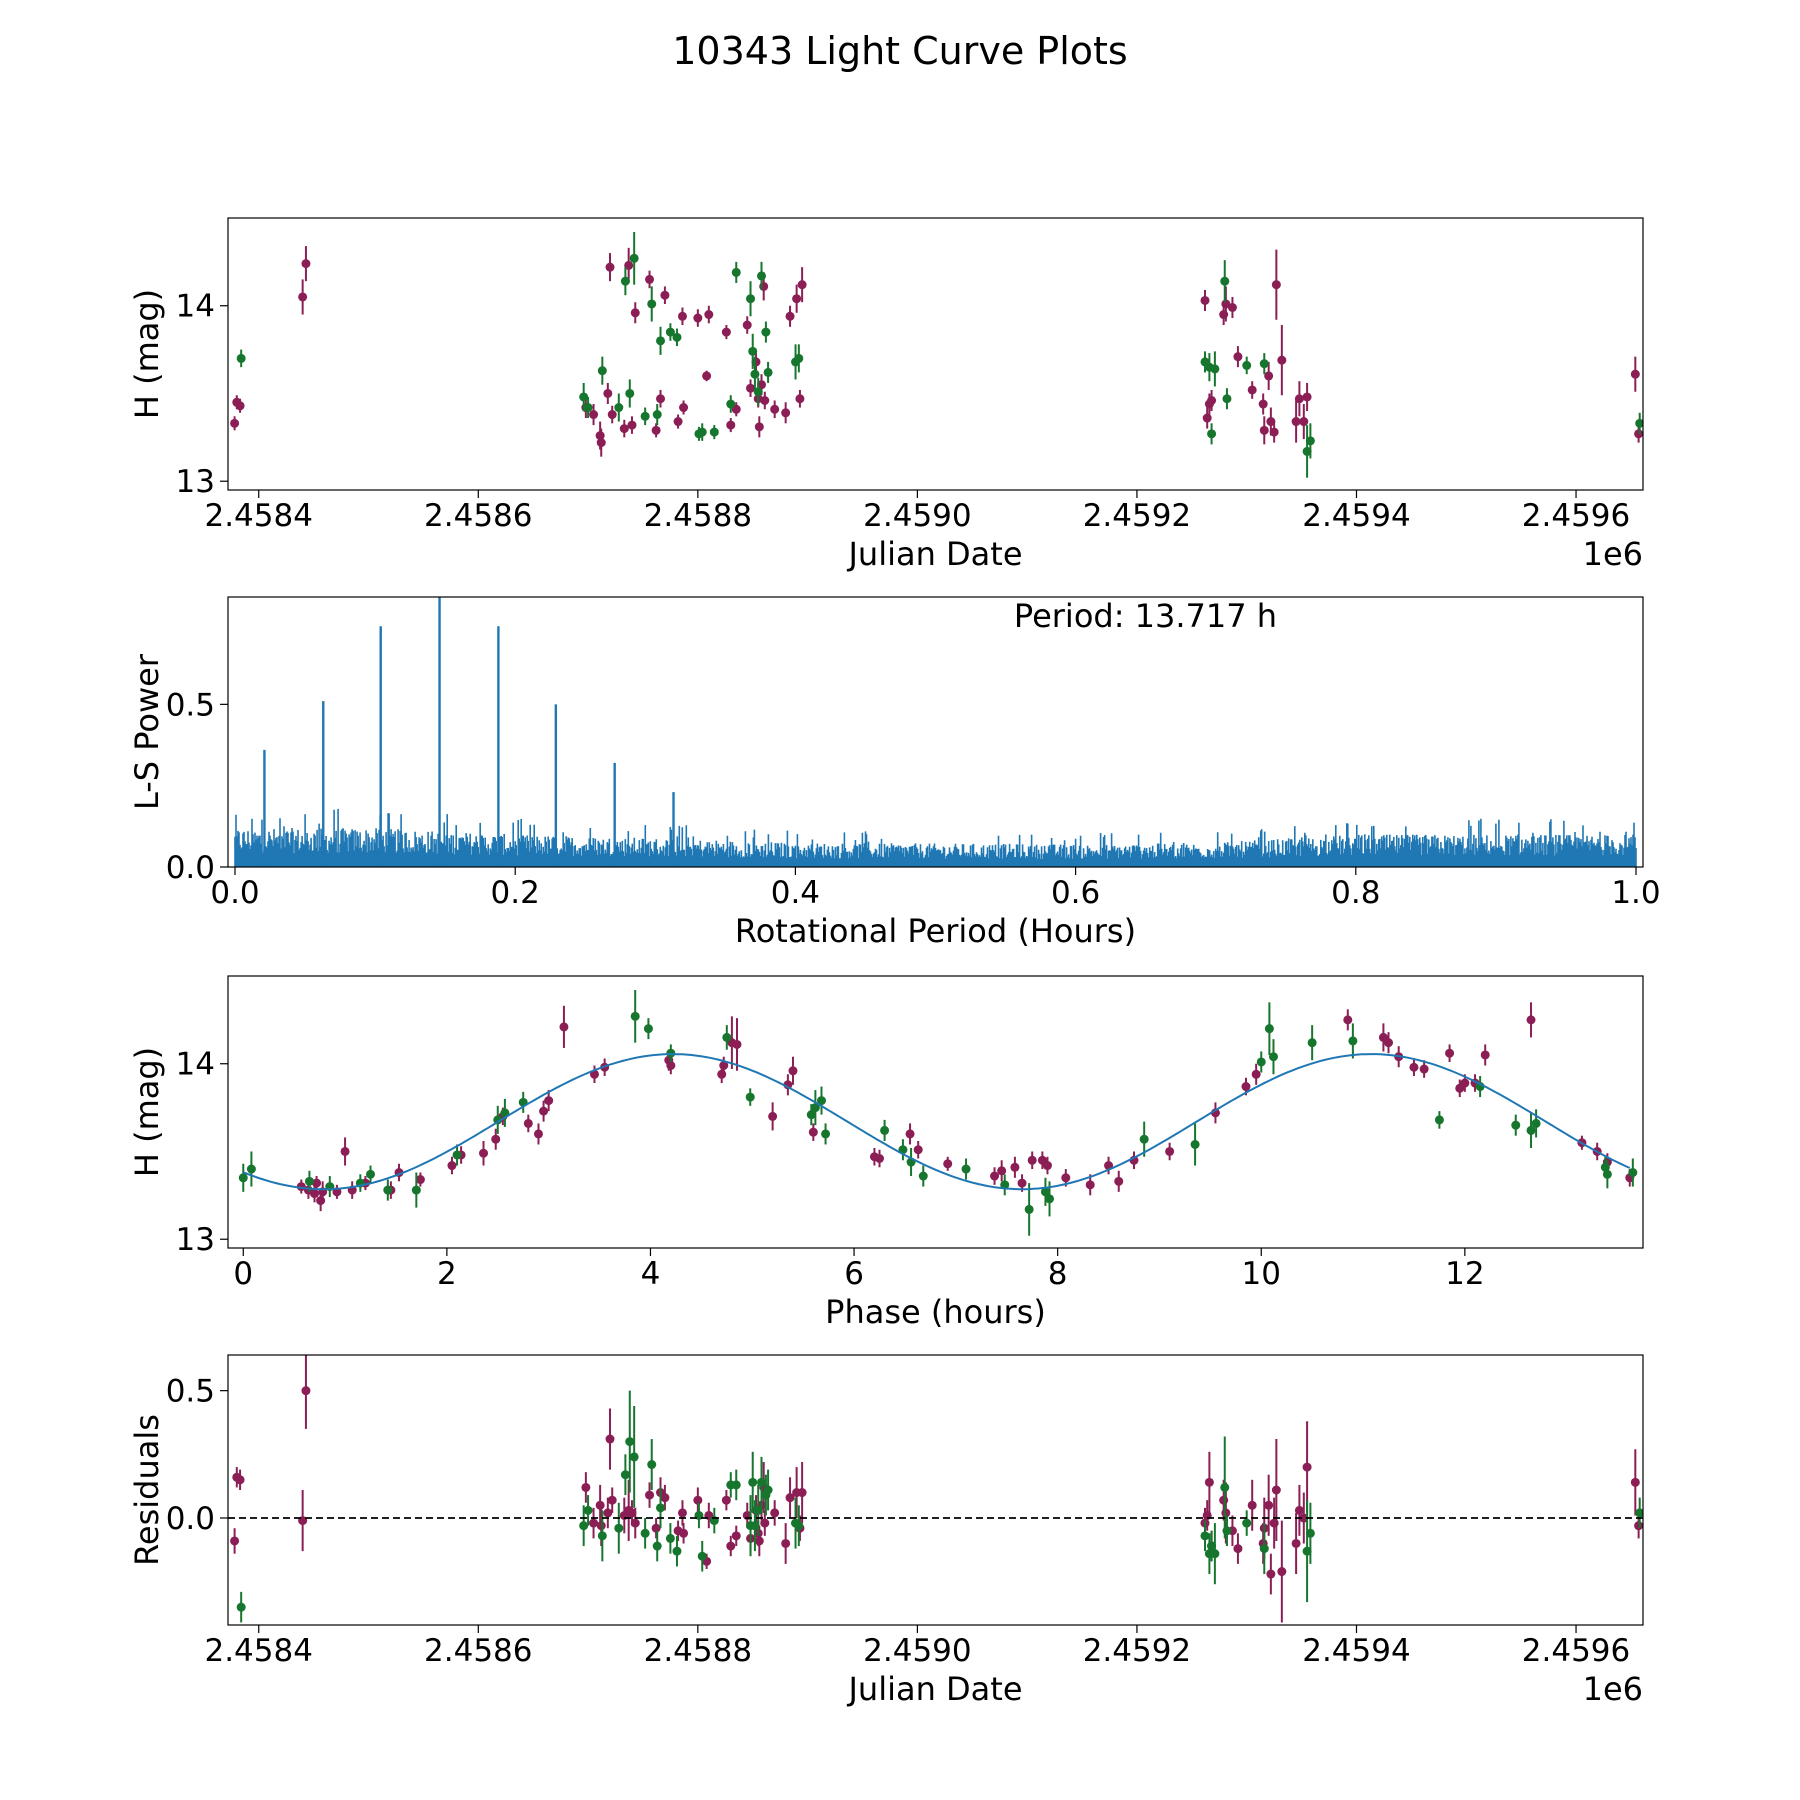  I want to click on x-tick-label: 0.2, so click(515, 893).